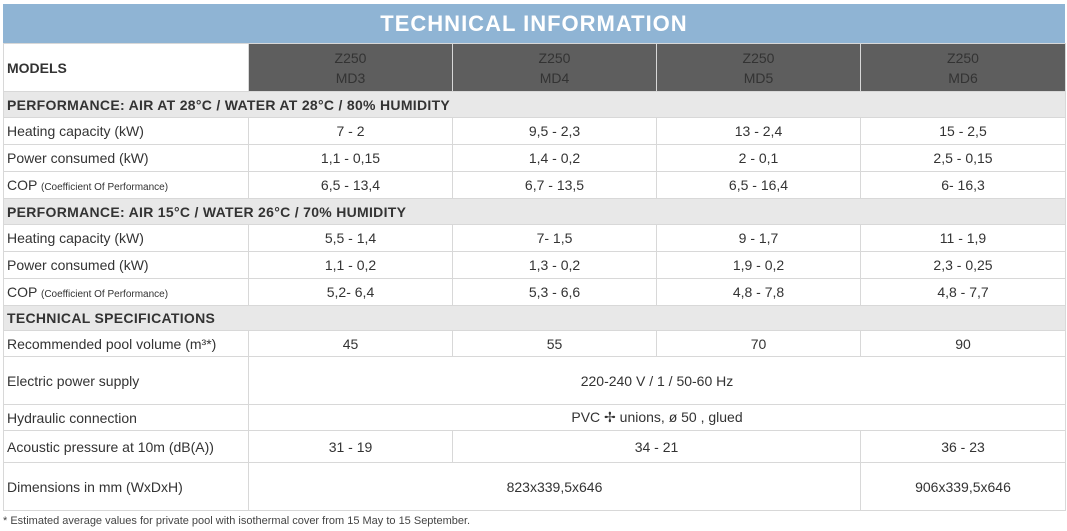  Describe the element at coordinates (126, 417) in the screenshot. I see `row-label: Hydraulic connection` at that location.